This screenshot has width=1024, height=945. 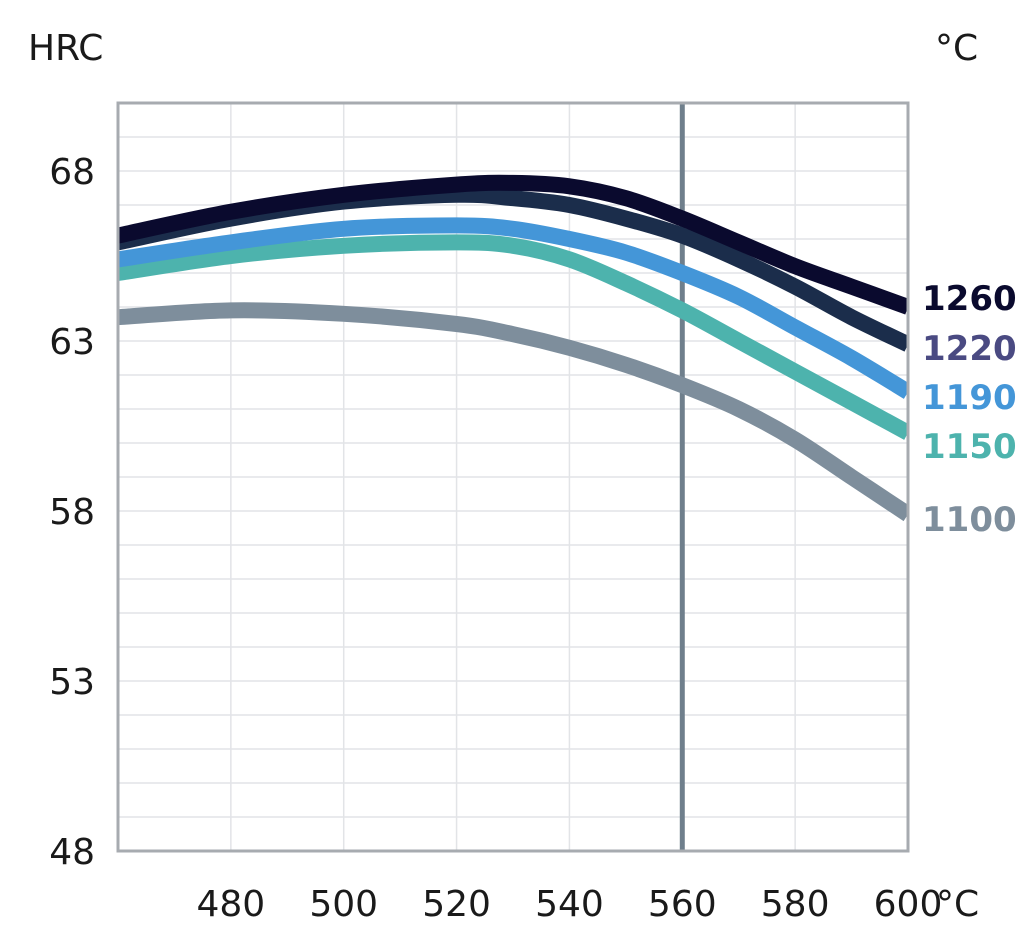 What do you see at coordinates (72, 172) in the screenshot?
I see `y-tick-label: 68` at bounding box center [72, 172].